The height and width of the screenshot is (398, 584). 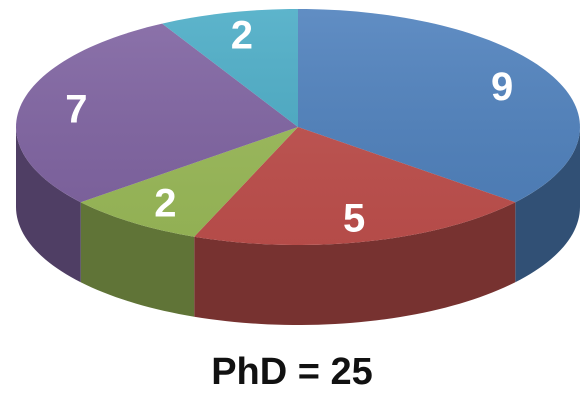 I want to click on pie-slice-label-2: 5, so click(x=354, y=218).